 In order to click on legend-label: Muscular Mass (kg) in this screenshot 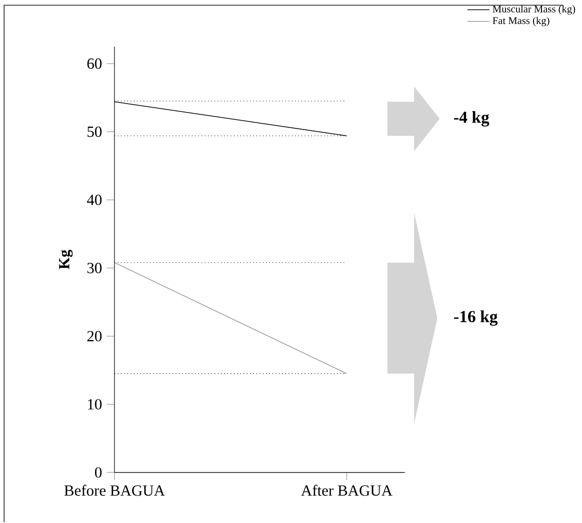, I will do `click(534, 10)`.